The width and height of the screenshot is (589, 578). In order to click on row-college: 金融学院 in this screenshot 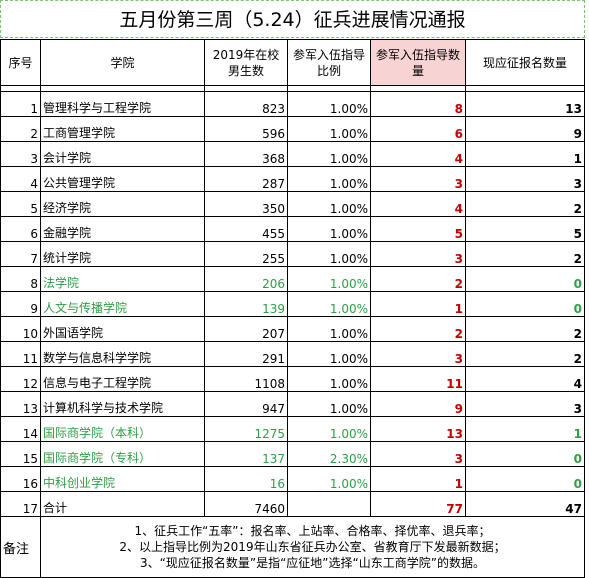, I will do `click(122, 229)`.